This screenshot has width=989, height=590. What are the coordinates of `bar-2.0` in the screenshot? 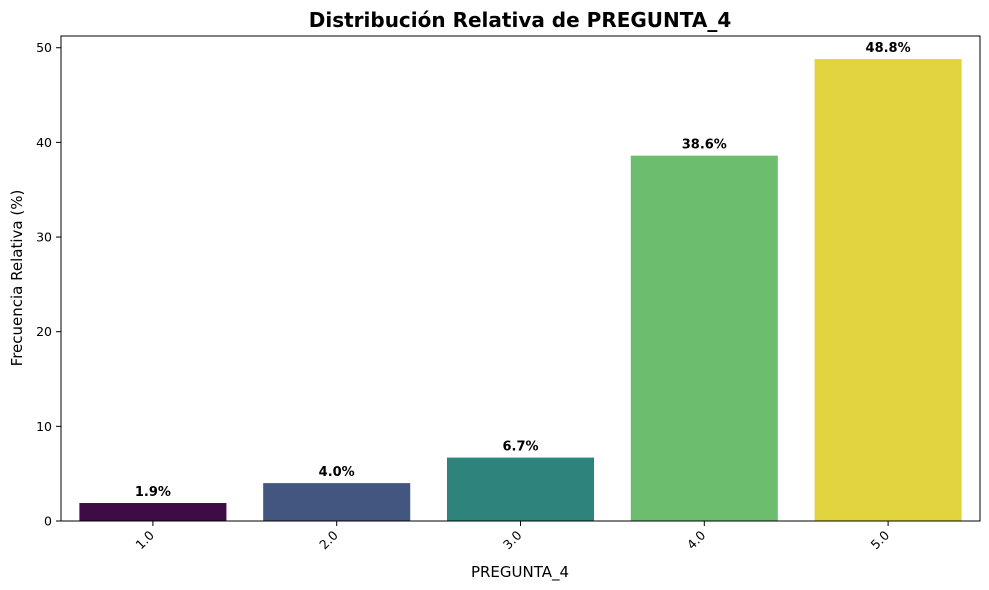 It's located at (337, 502).